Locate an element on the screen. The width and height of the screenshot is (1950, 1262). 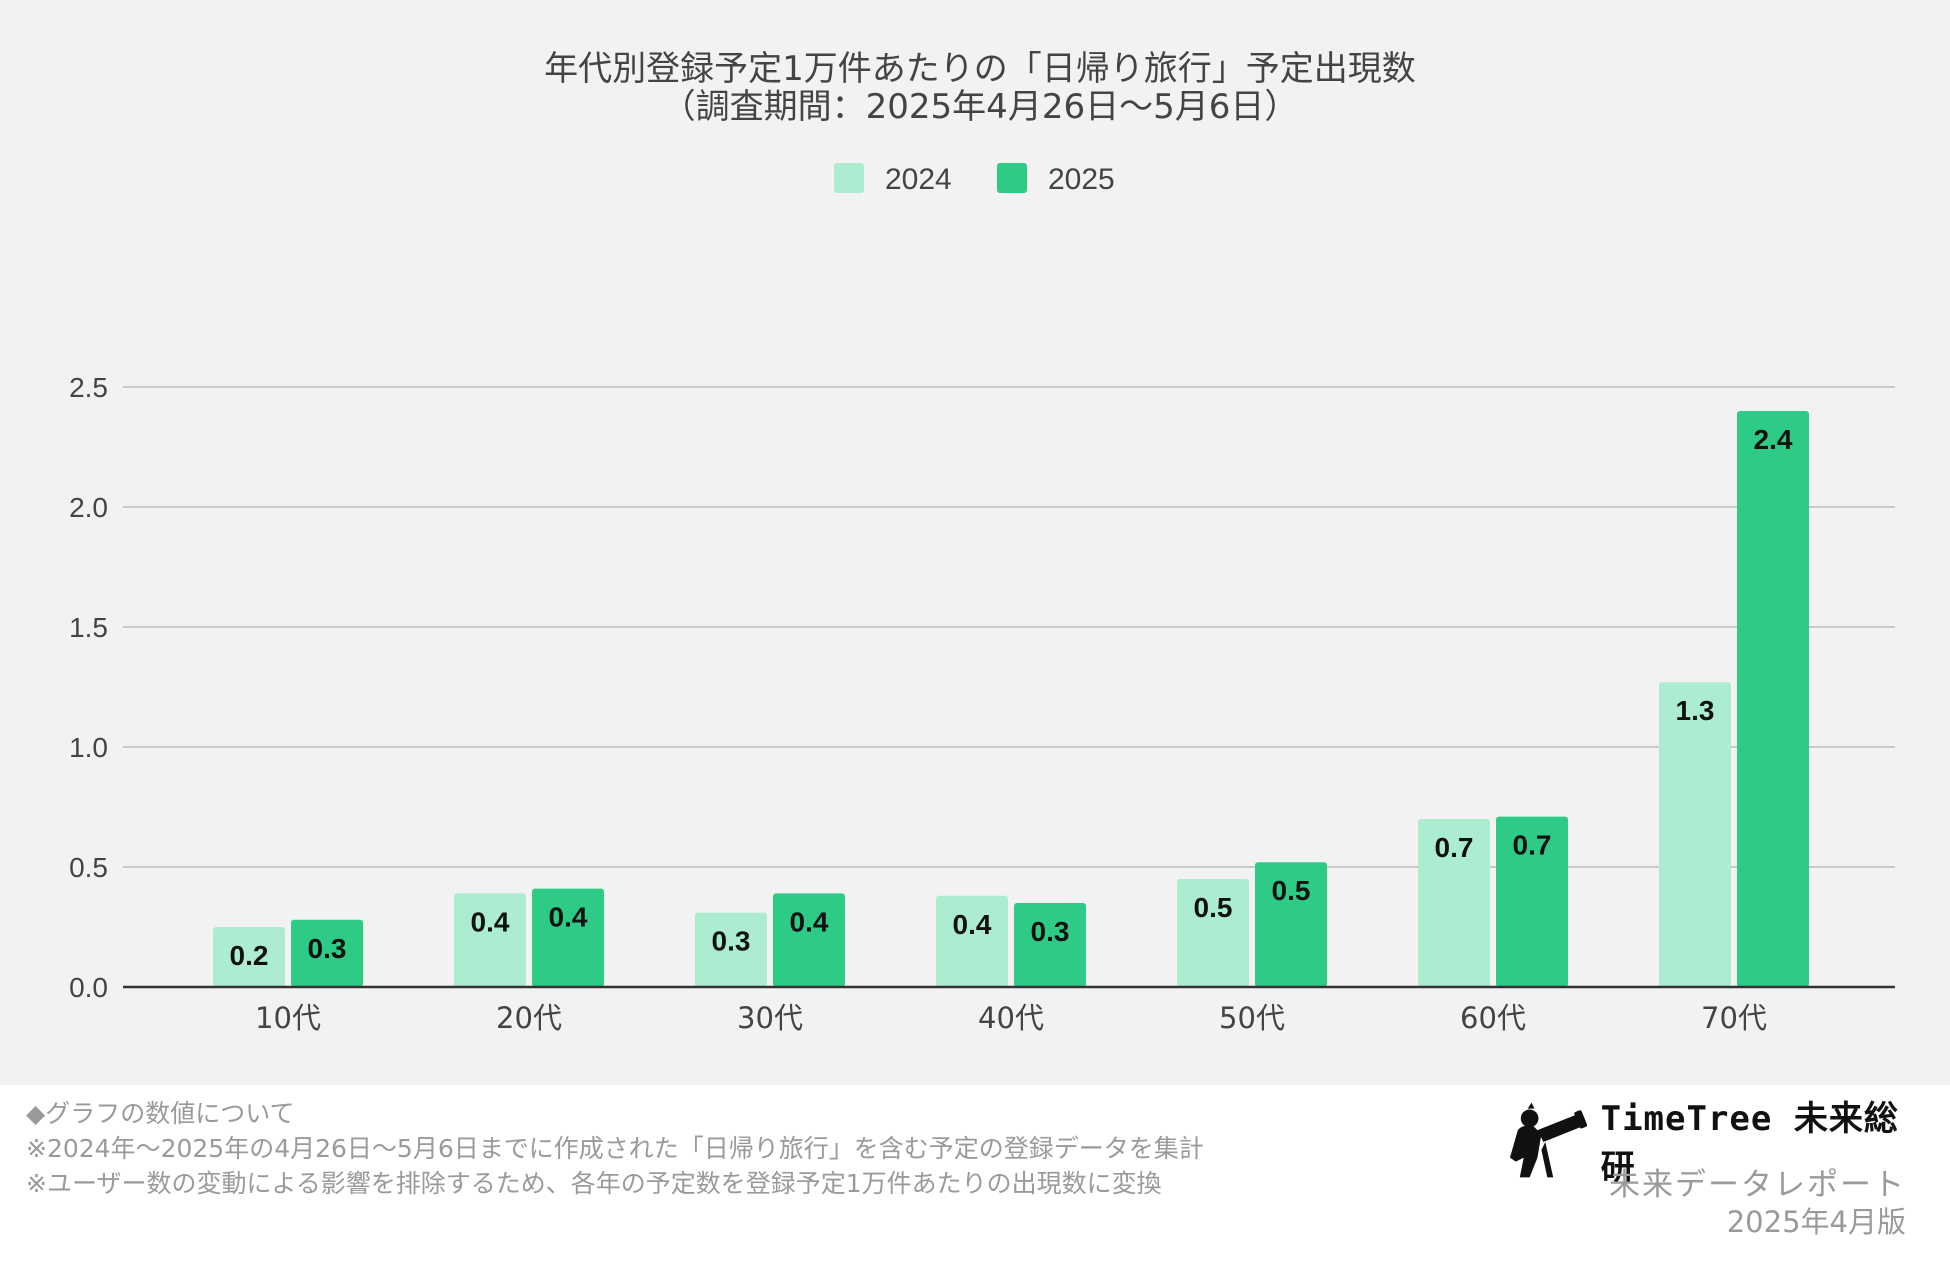
y-tick-label-2: 1.0 is located at coordinates (88, 747).